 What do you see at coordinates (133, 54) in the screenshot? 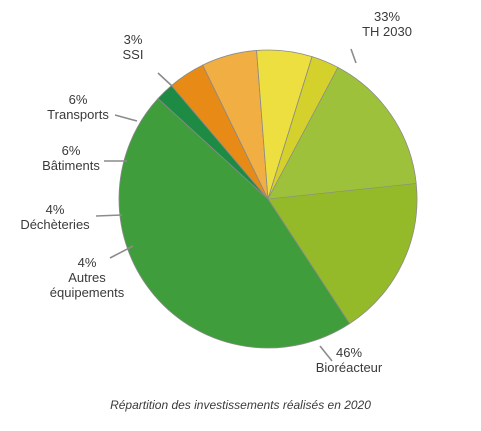
I see `data-label-category: SSI` at bounding box center [133, 54].